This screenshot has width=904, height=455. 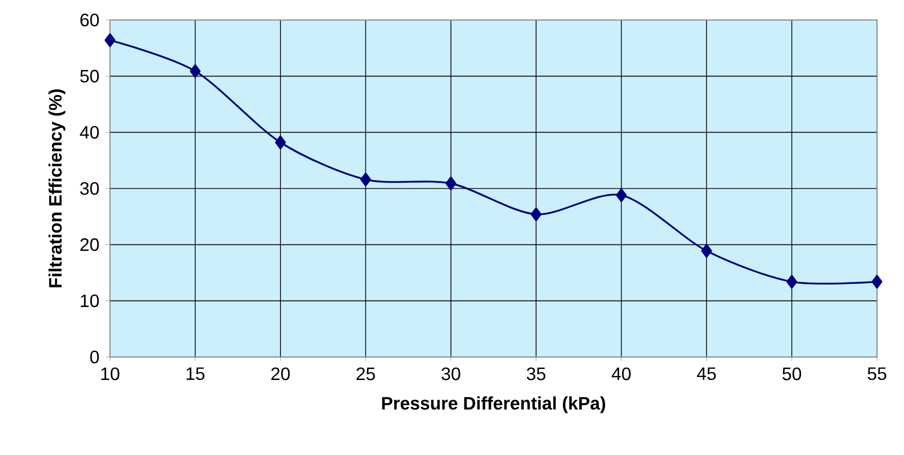 What do you see at coordinates (792, 373) in the screenshot?
I see `x-tick-label: 50` at bounding box center [792, 373].